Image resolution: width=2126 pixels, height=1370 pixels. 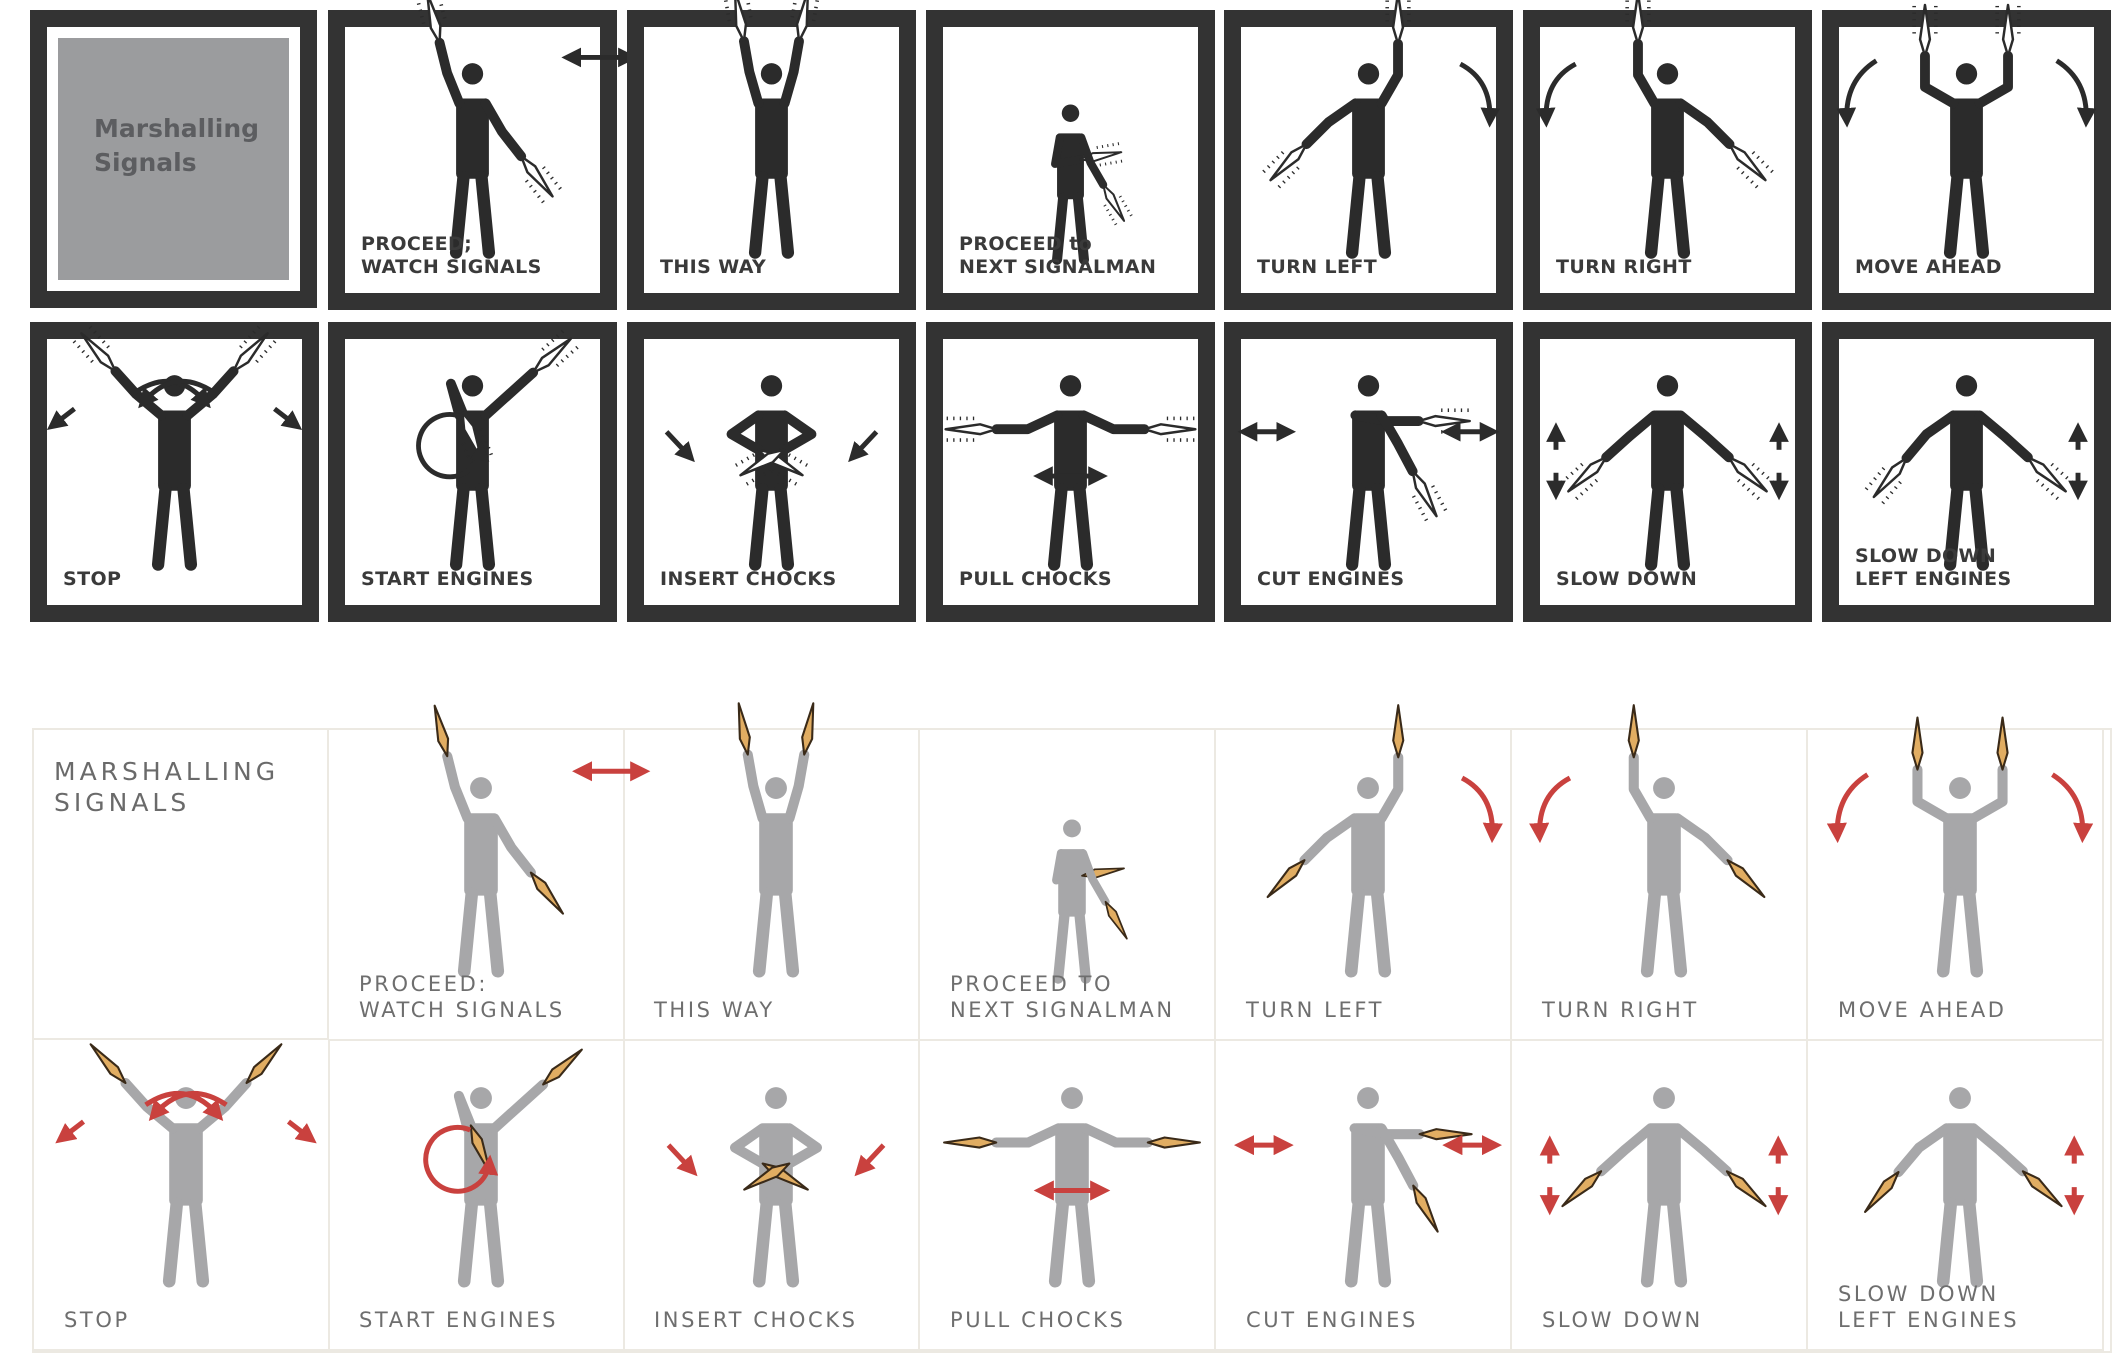 I want to click on signal-caption: SLOW DOWN LEFT ENGINES, so click(x=1933, y=567).